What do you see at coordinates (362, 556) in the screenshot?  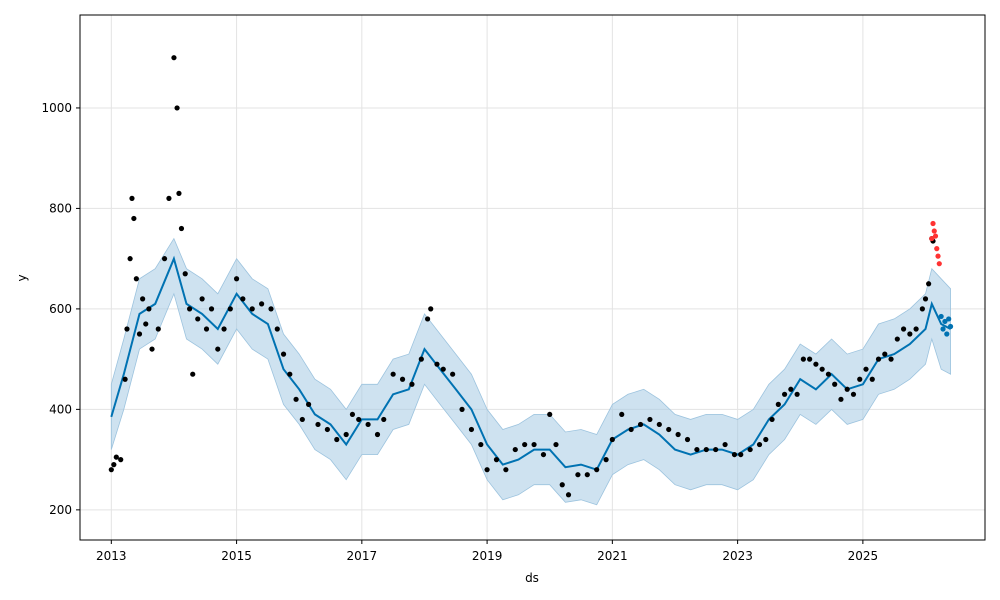 I see `x-tick-label: 2017` at bounding box center [362, 556].